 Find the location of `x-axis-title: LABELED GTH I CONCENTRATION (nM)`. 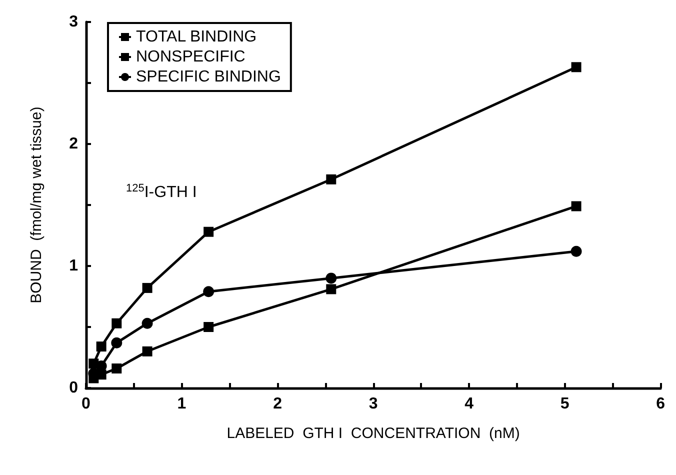

x-axis-title: LABELED GTH I CONCENTRATION (nM) is located at coordinates (373, 433).